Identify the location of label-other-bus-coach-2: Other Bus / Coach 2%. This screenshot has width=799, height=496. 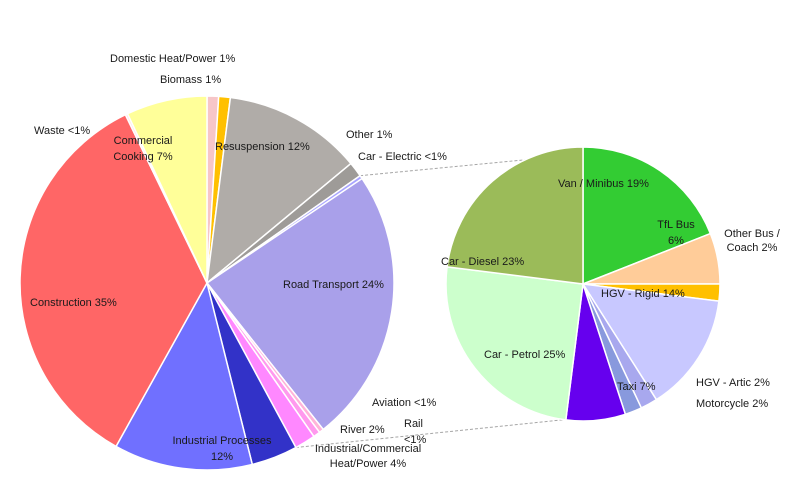
(752, 241).